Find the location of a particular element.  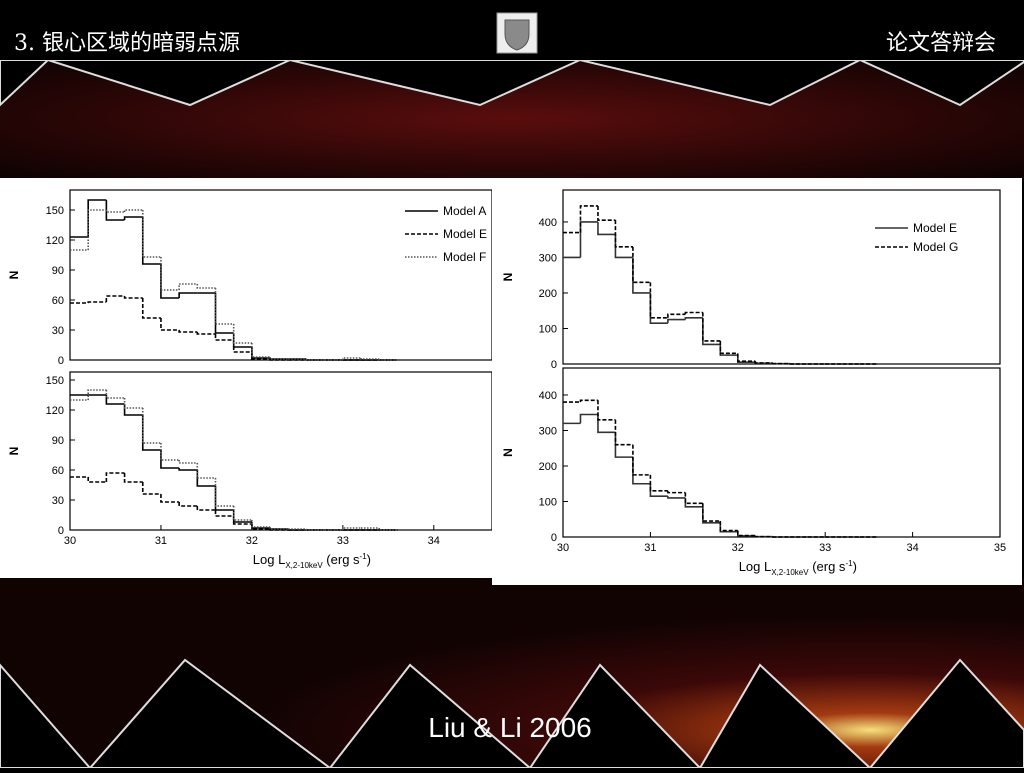

legend-label: Model F is located at coordinates (464, 257).